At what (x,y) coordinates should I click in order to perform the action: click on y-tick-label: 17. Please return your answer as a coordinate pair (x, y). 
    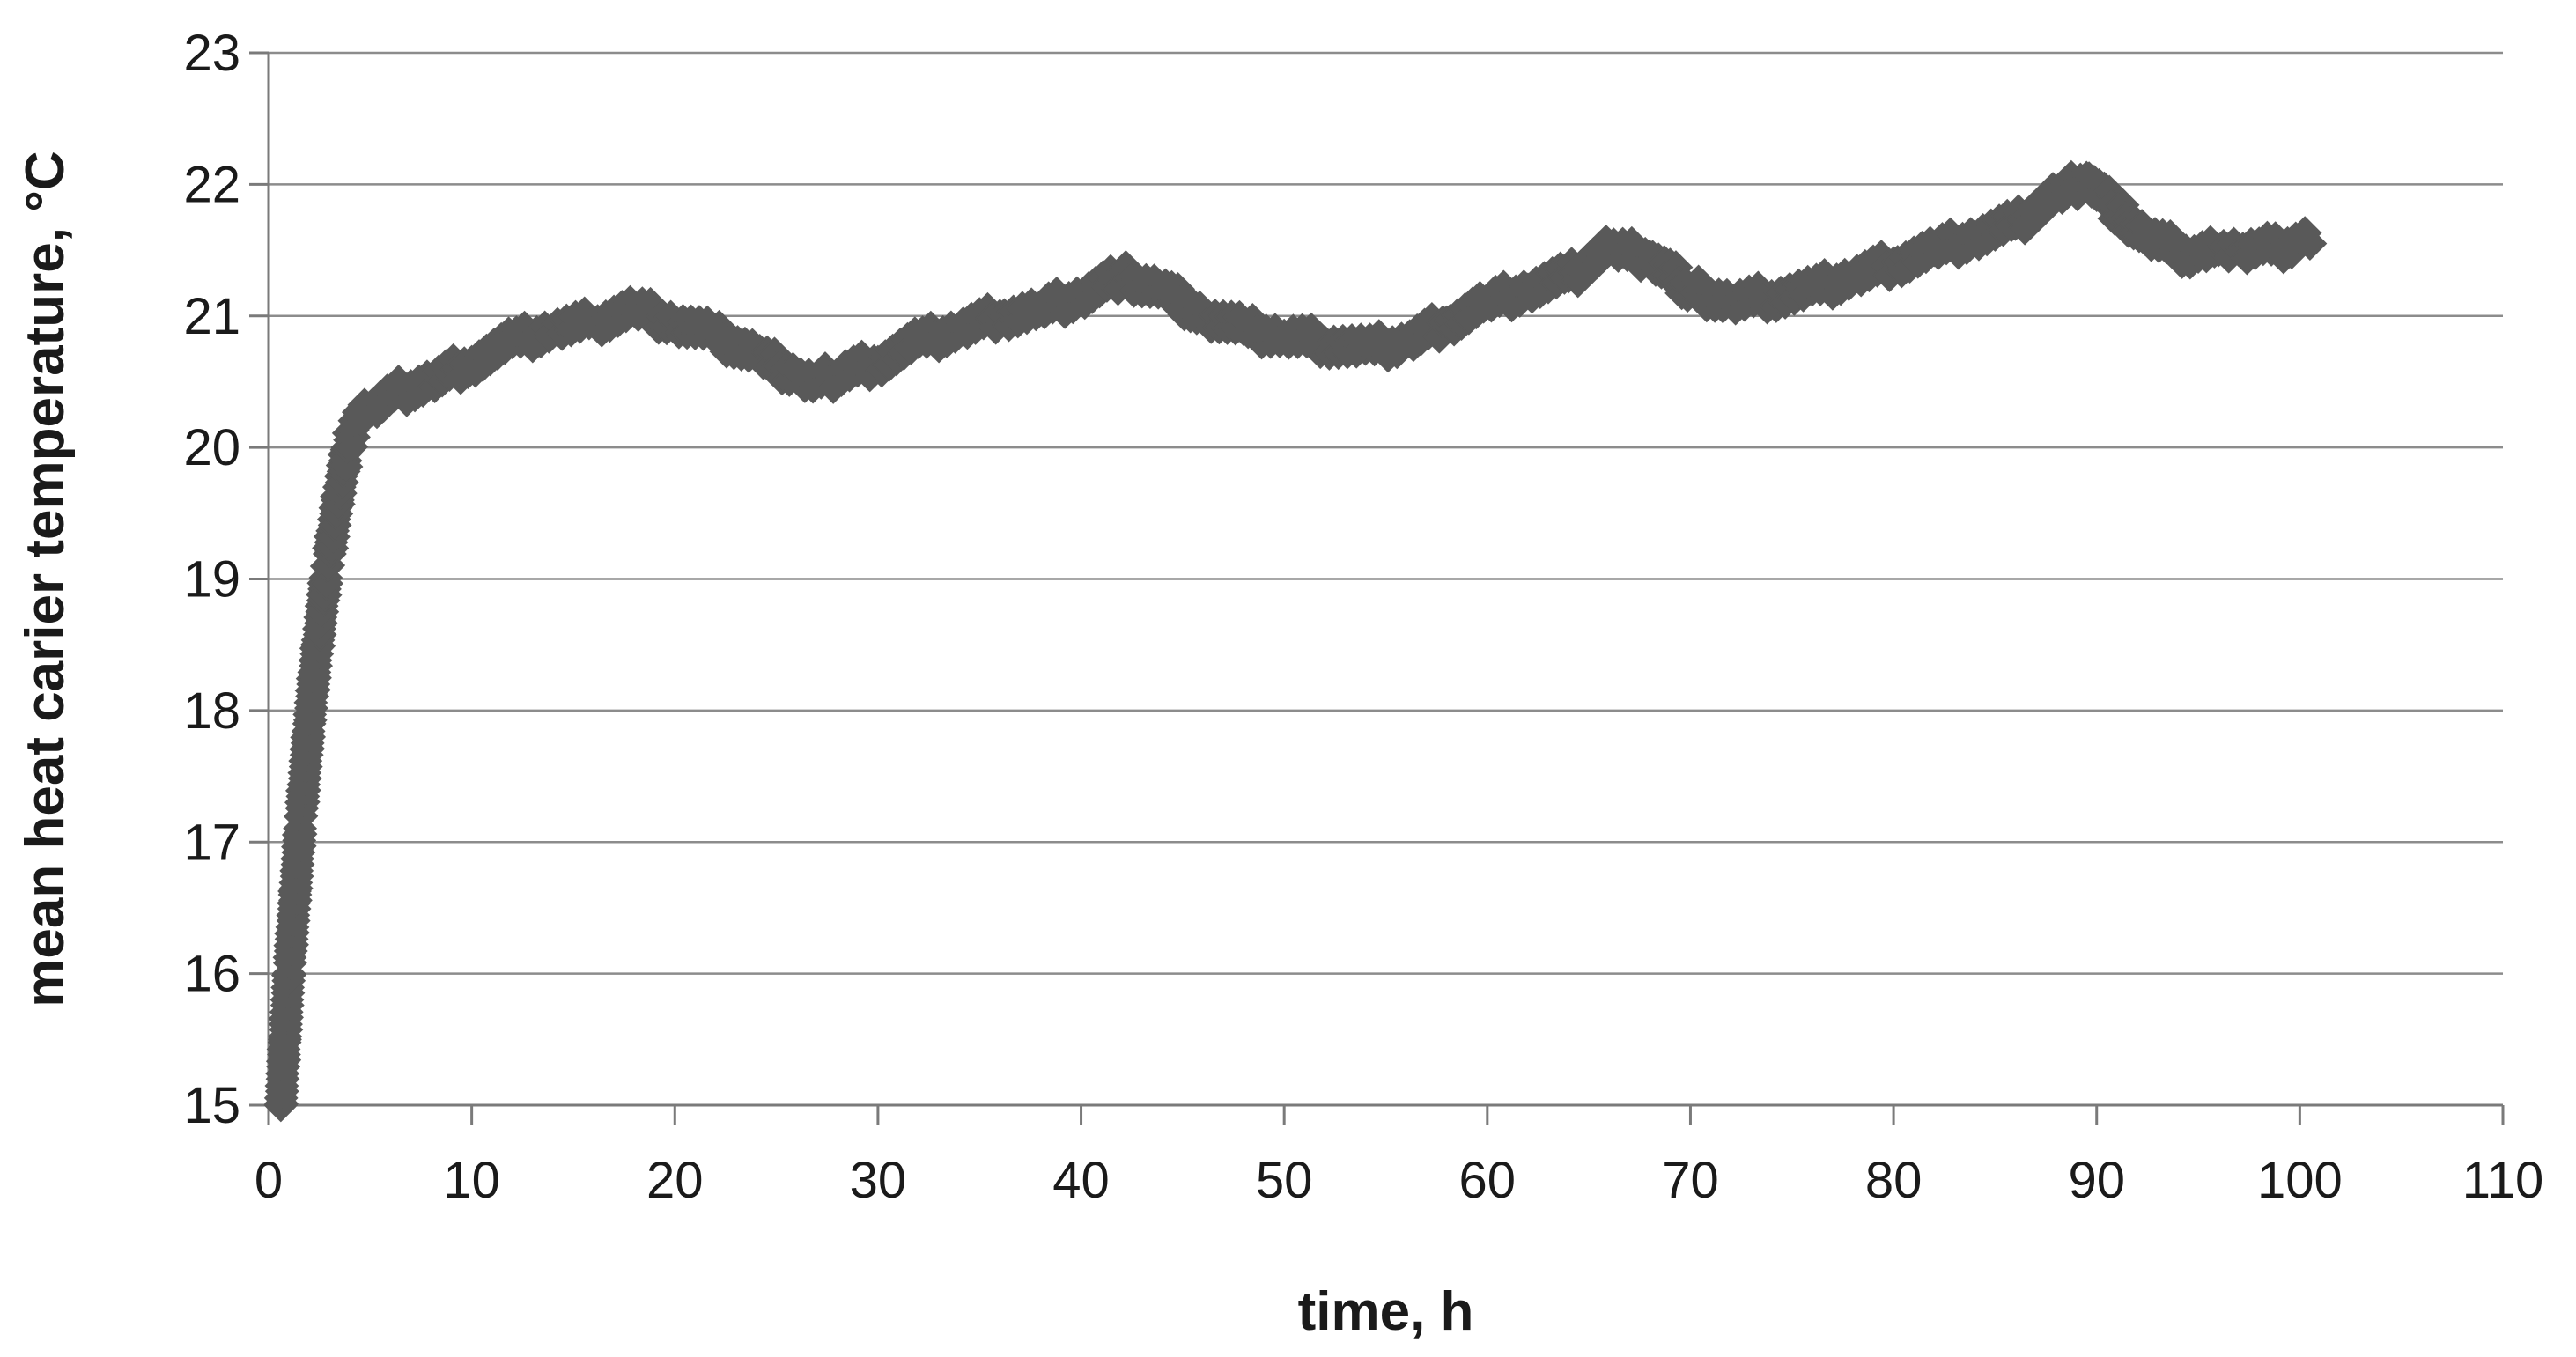
    Looking at the image, I should click on (211, 843).